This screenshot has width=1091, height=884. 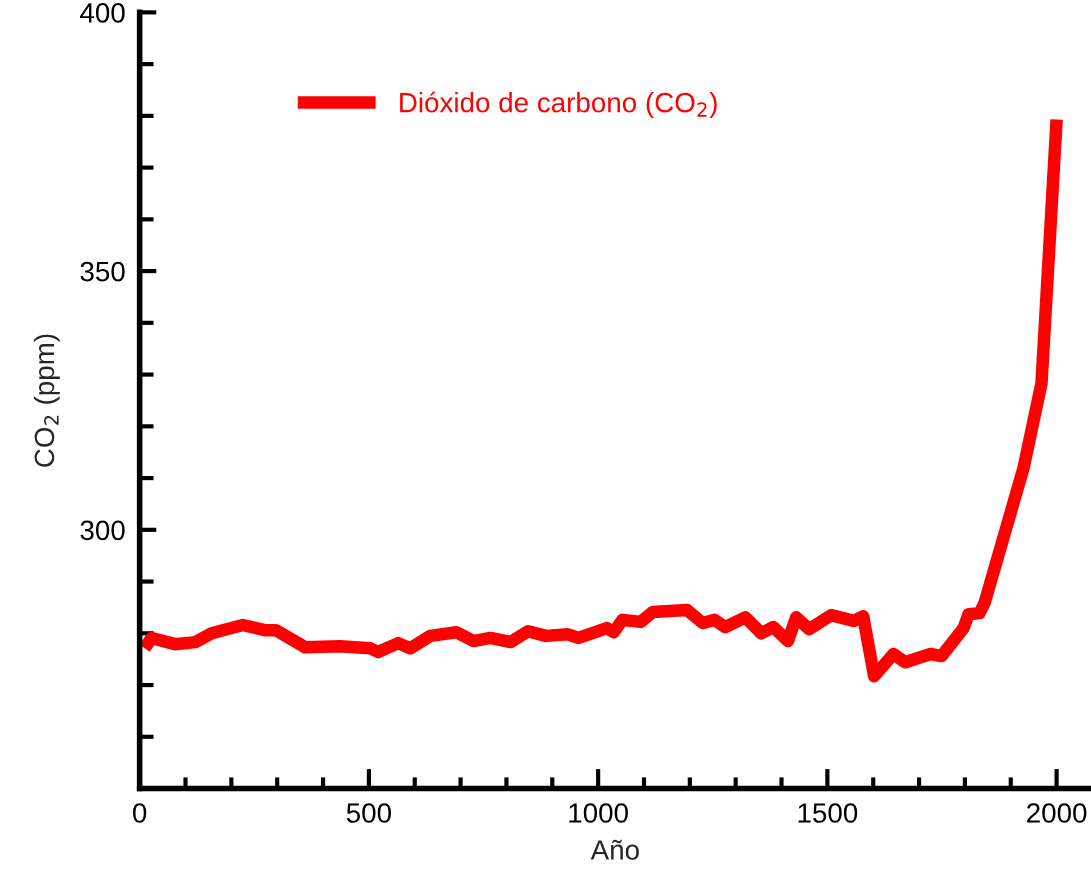 I want to click on x-tick-label: 1000, so click(x=598, y=813).